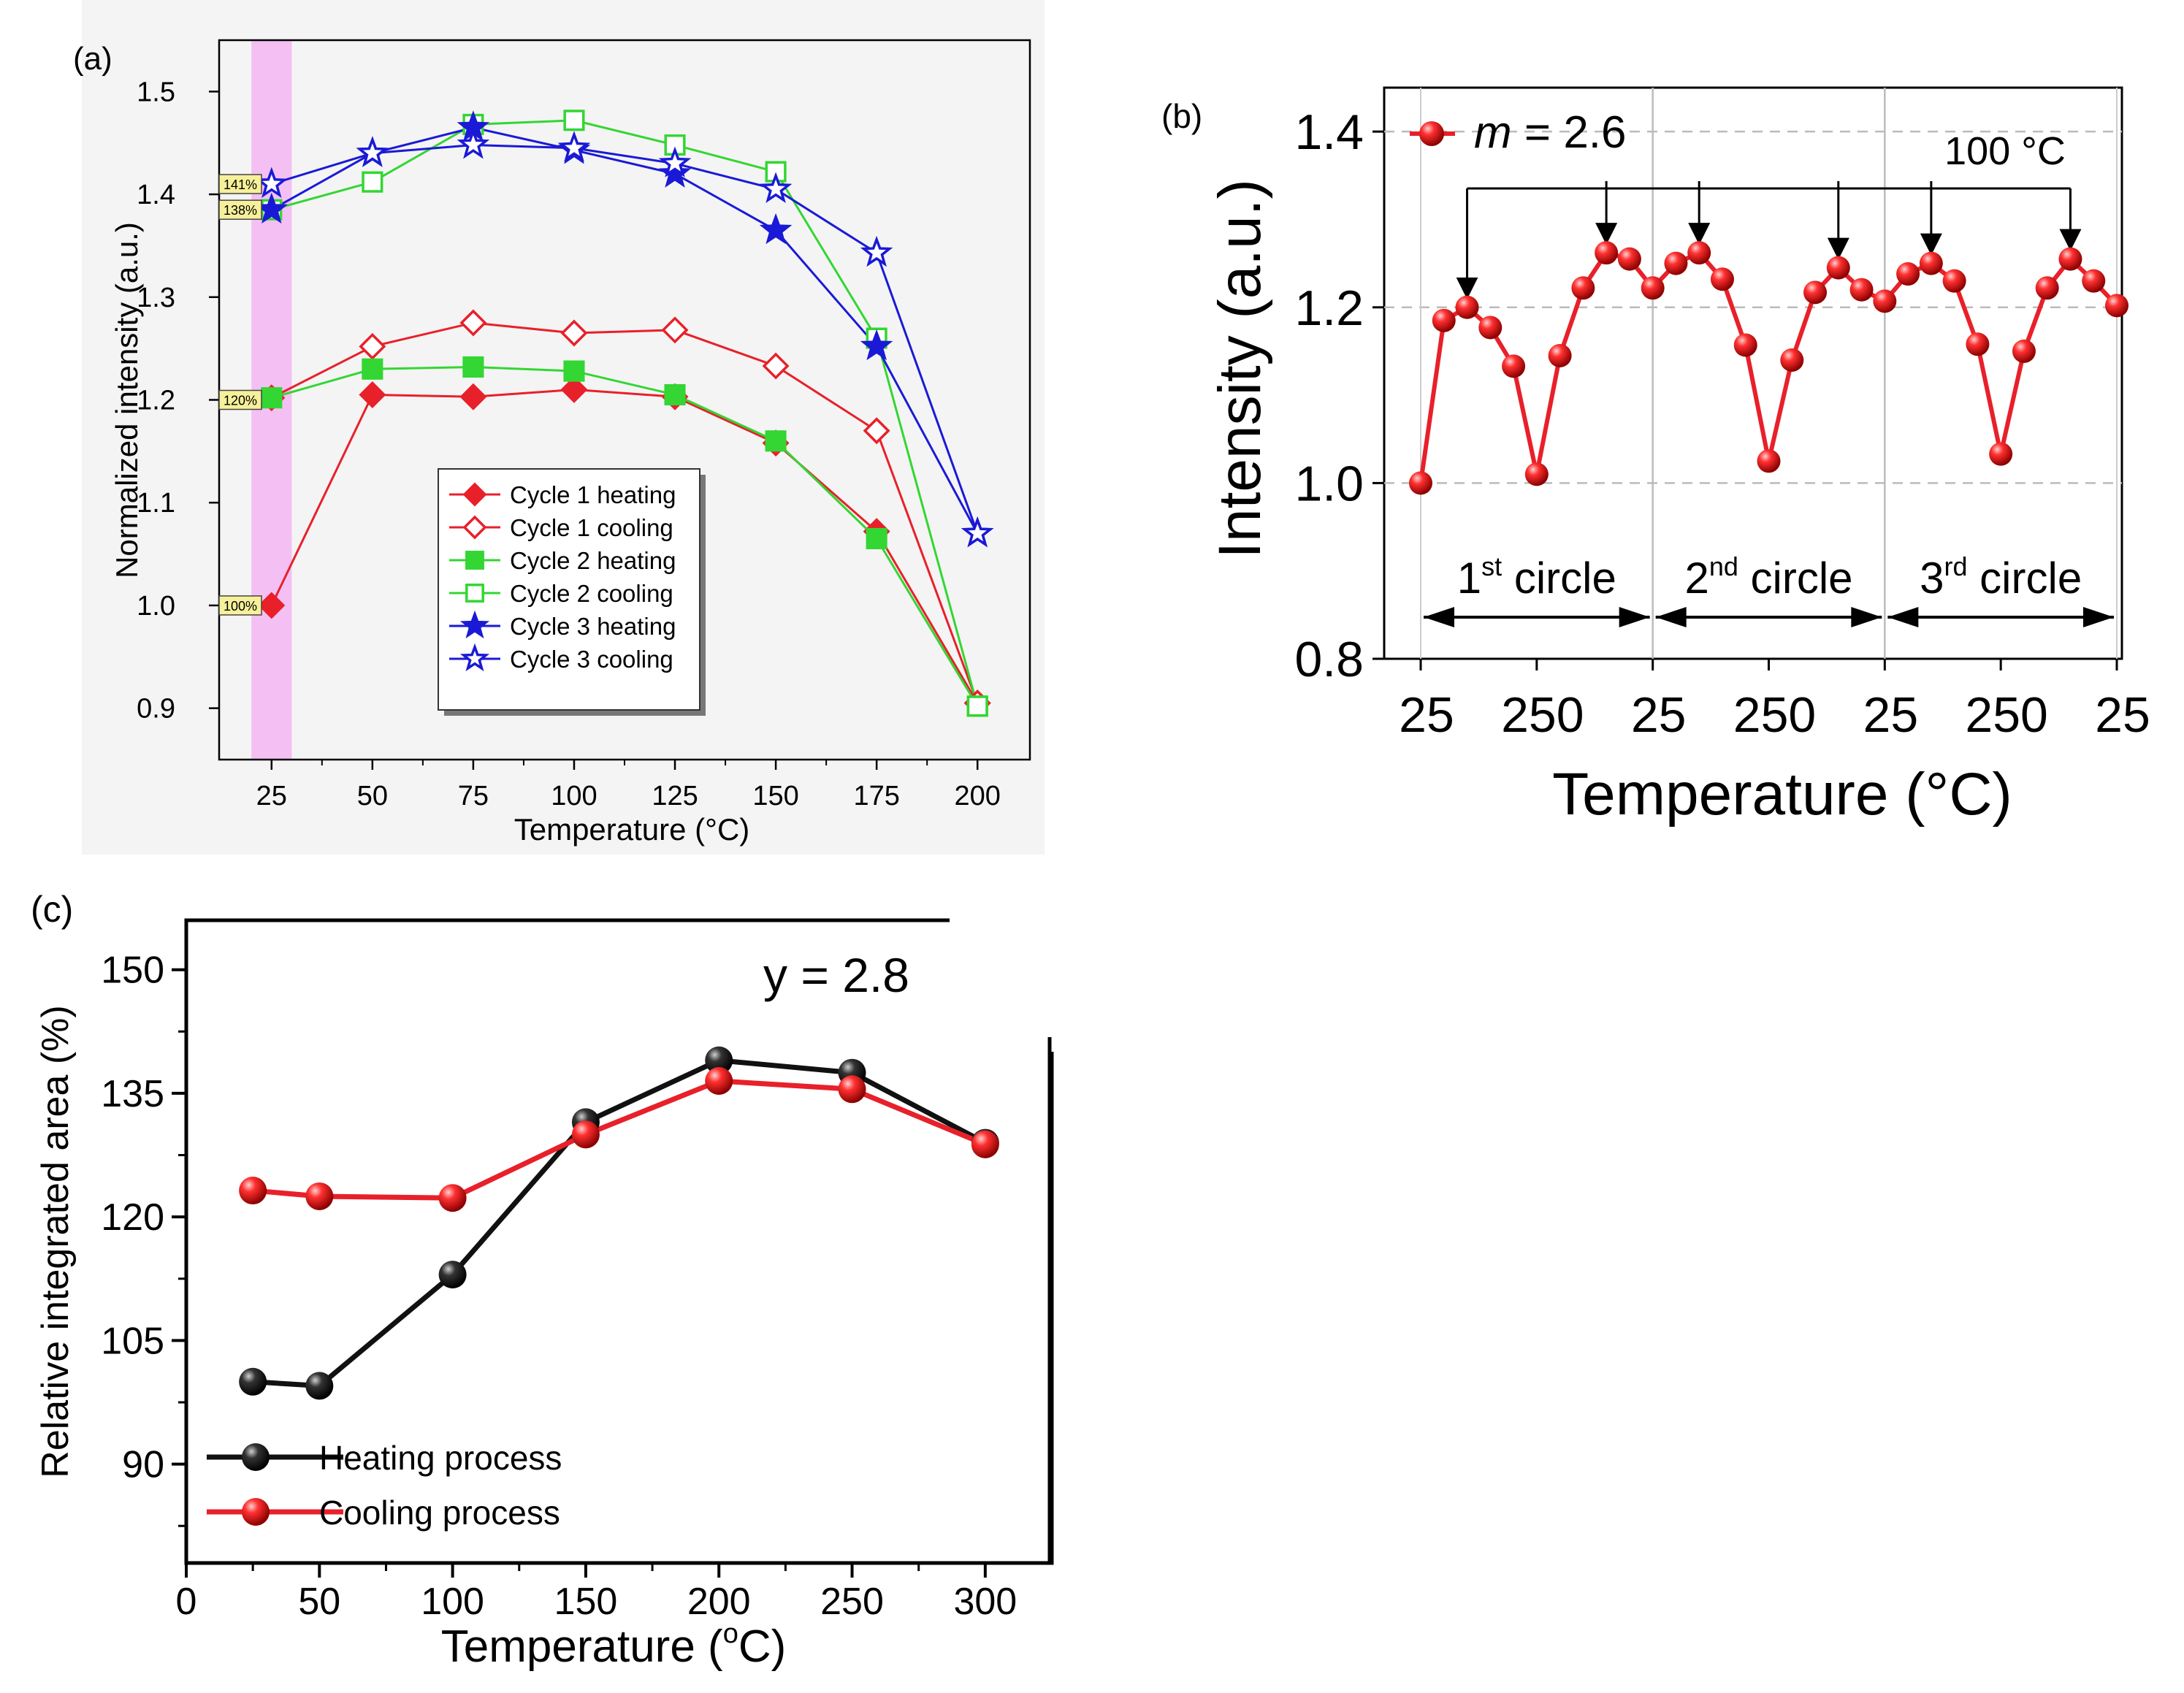 The width and height of the screenshot is (2184, 1693). Describe the element at coordinates (836, 975) in the screenshot. I see `panel-c-annotation: y = 2.8` at that location.